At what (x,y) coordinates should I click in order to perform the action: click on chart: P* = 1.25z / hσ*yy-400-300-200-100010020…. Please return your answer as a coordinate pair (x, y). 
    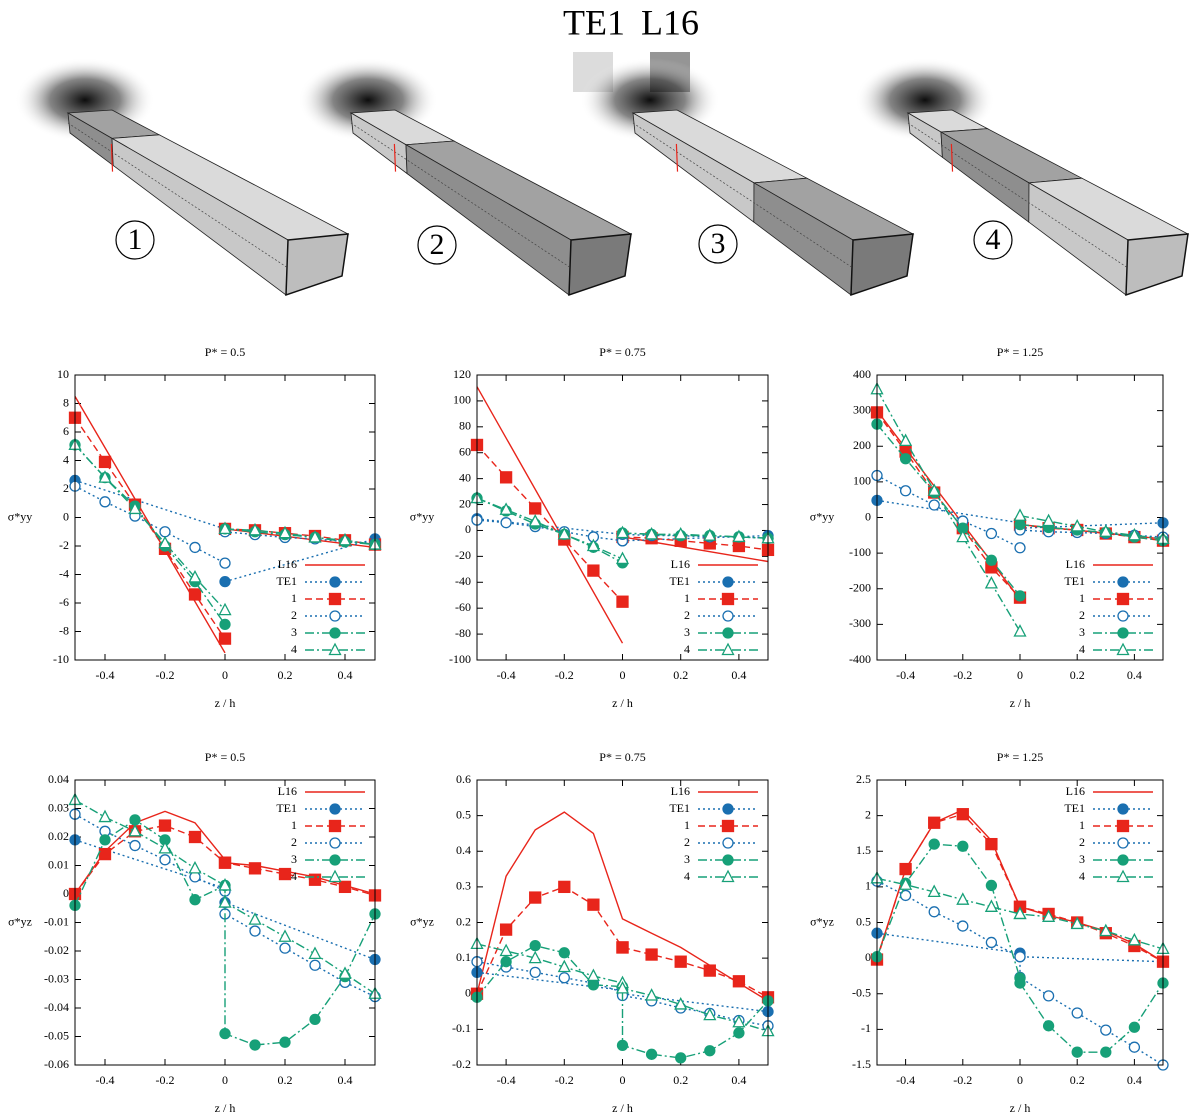
    Looking at the image, I should click on (990, 527).